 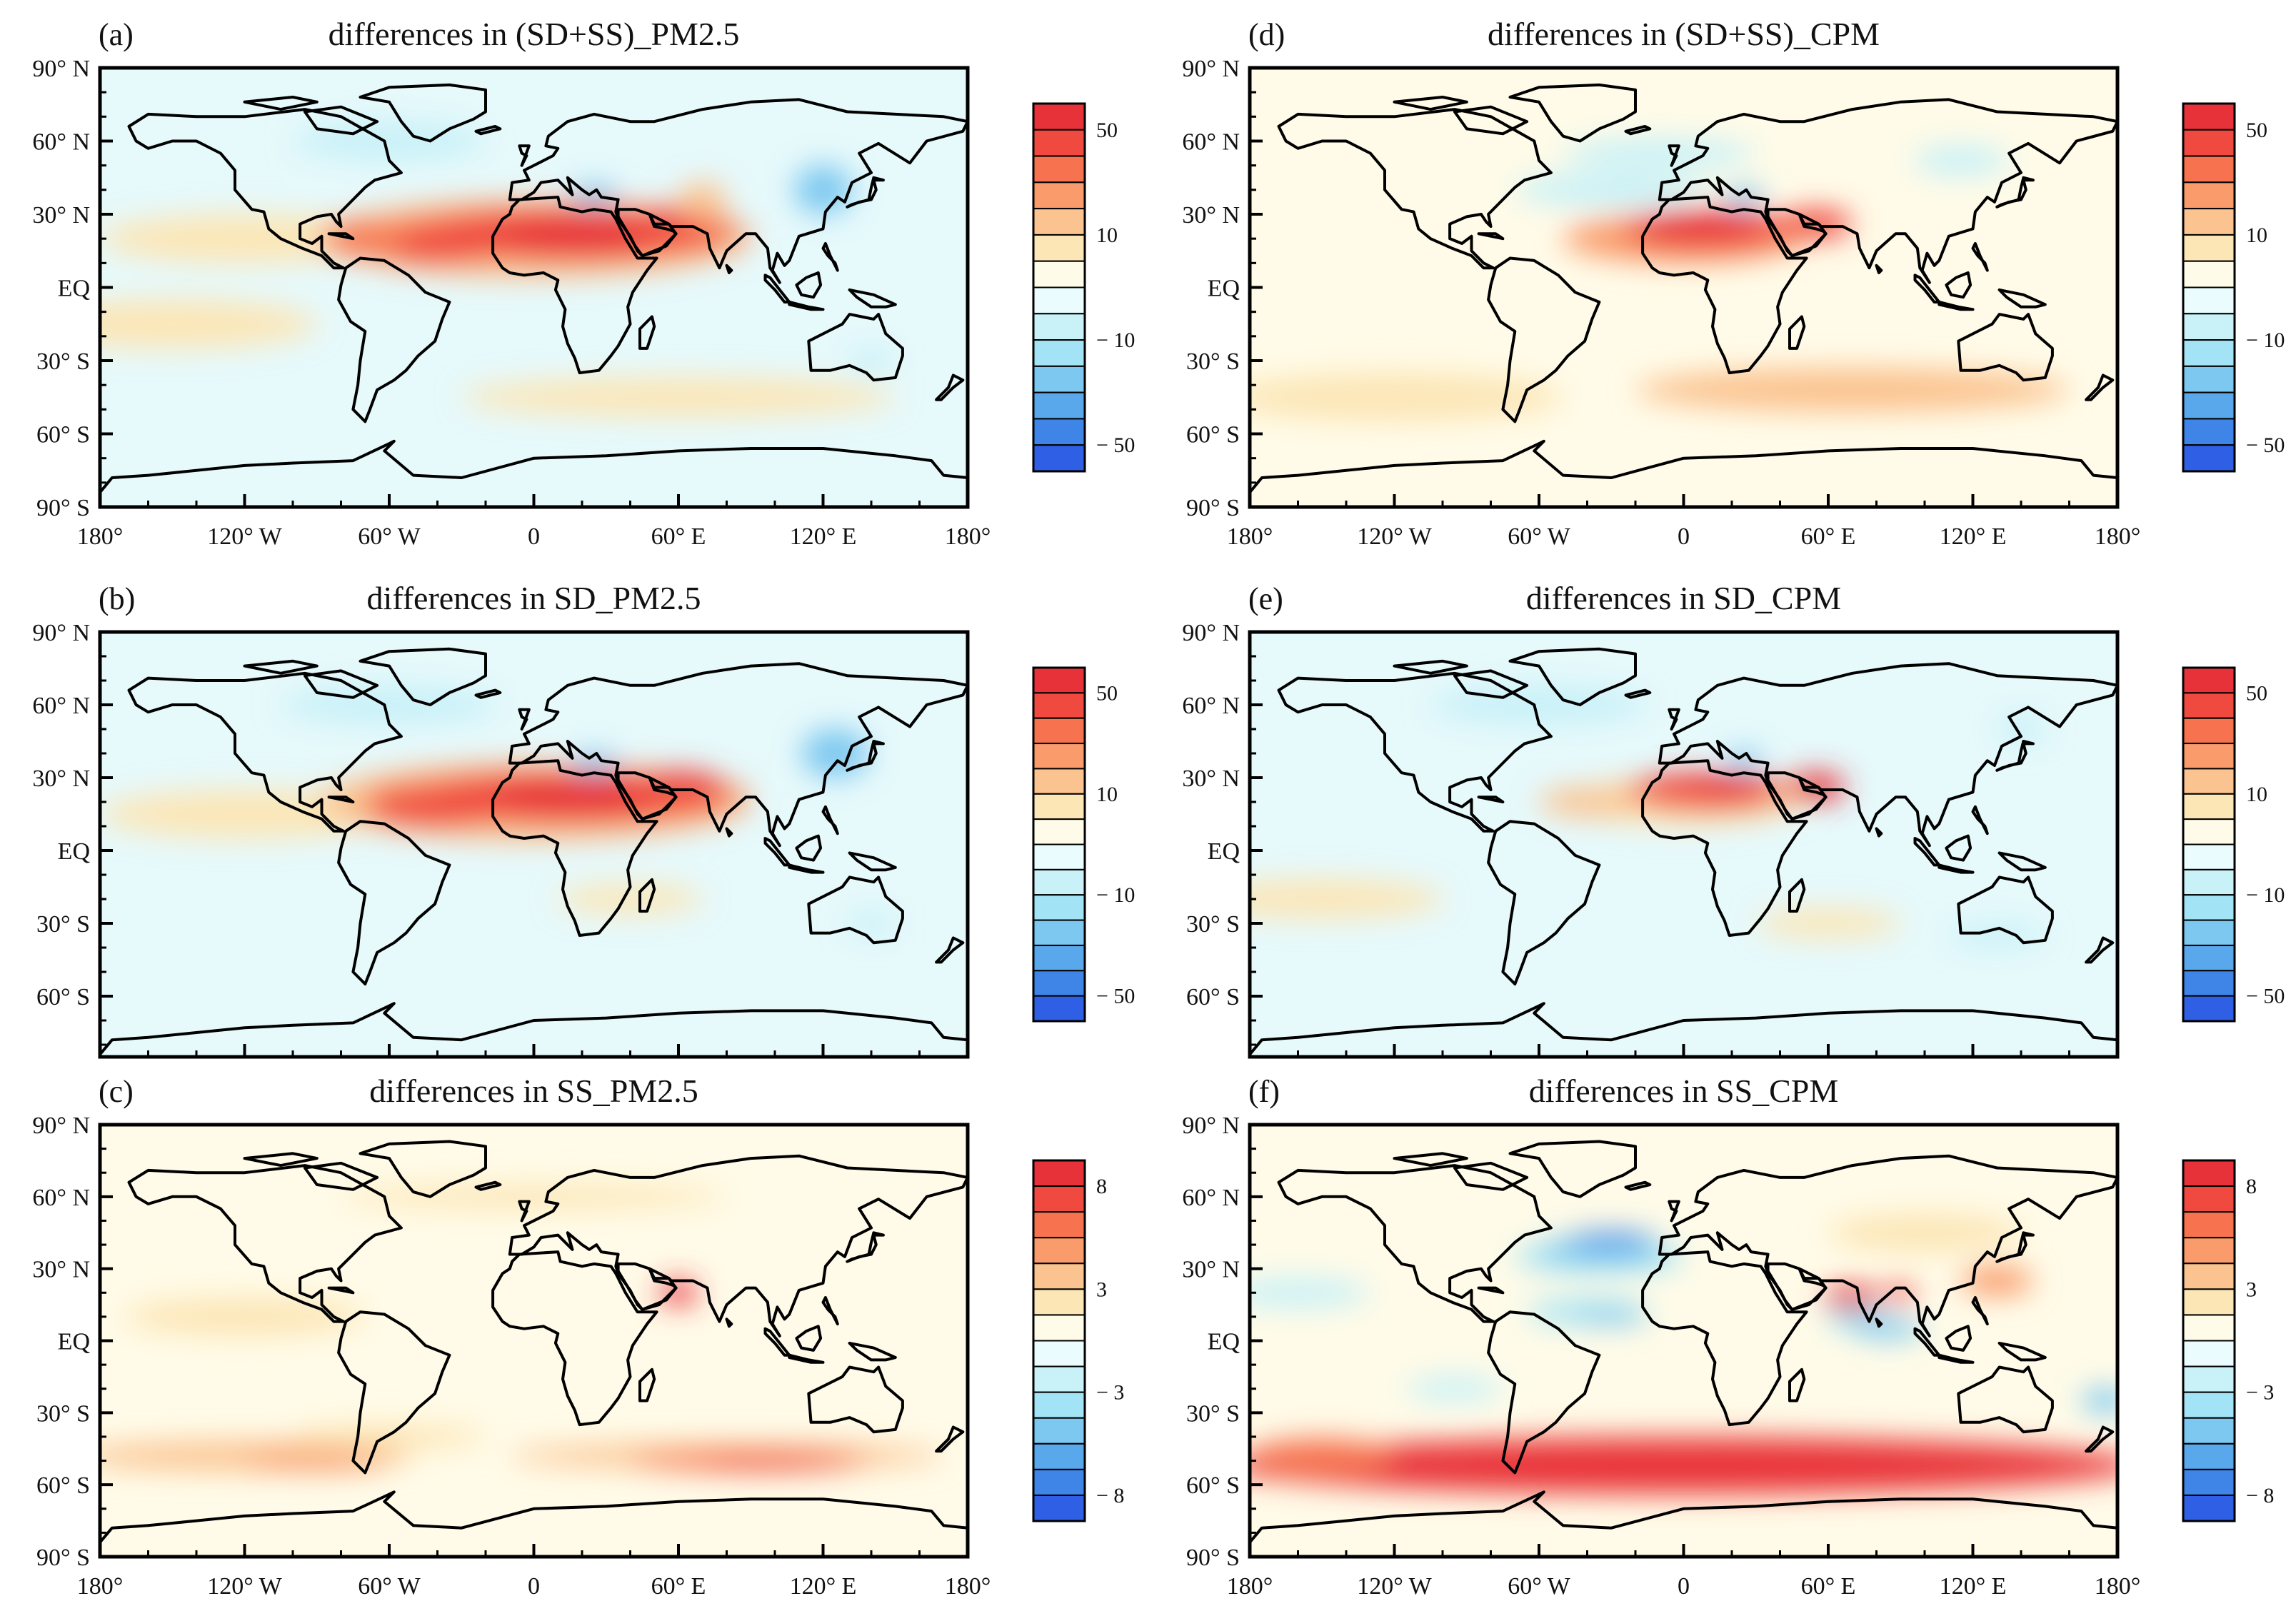 I want to click on field-background, so click(x=534, y=287).